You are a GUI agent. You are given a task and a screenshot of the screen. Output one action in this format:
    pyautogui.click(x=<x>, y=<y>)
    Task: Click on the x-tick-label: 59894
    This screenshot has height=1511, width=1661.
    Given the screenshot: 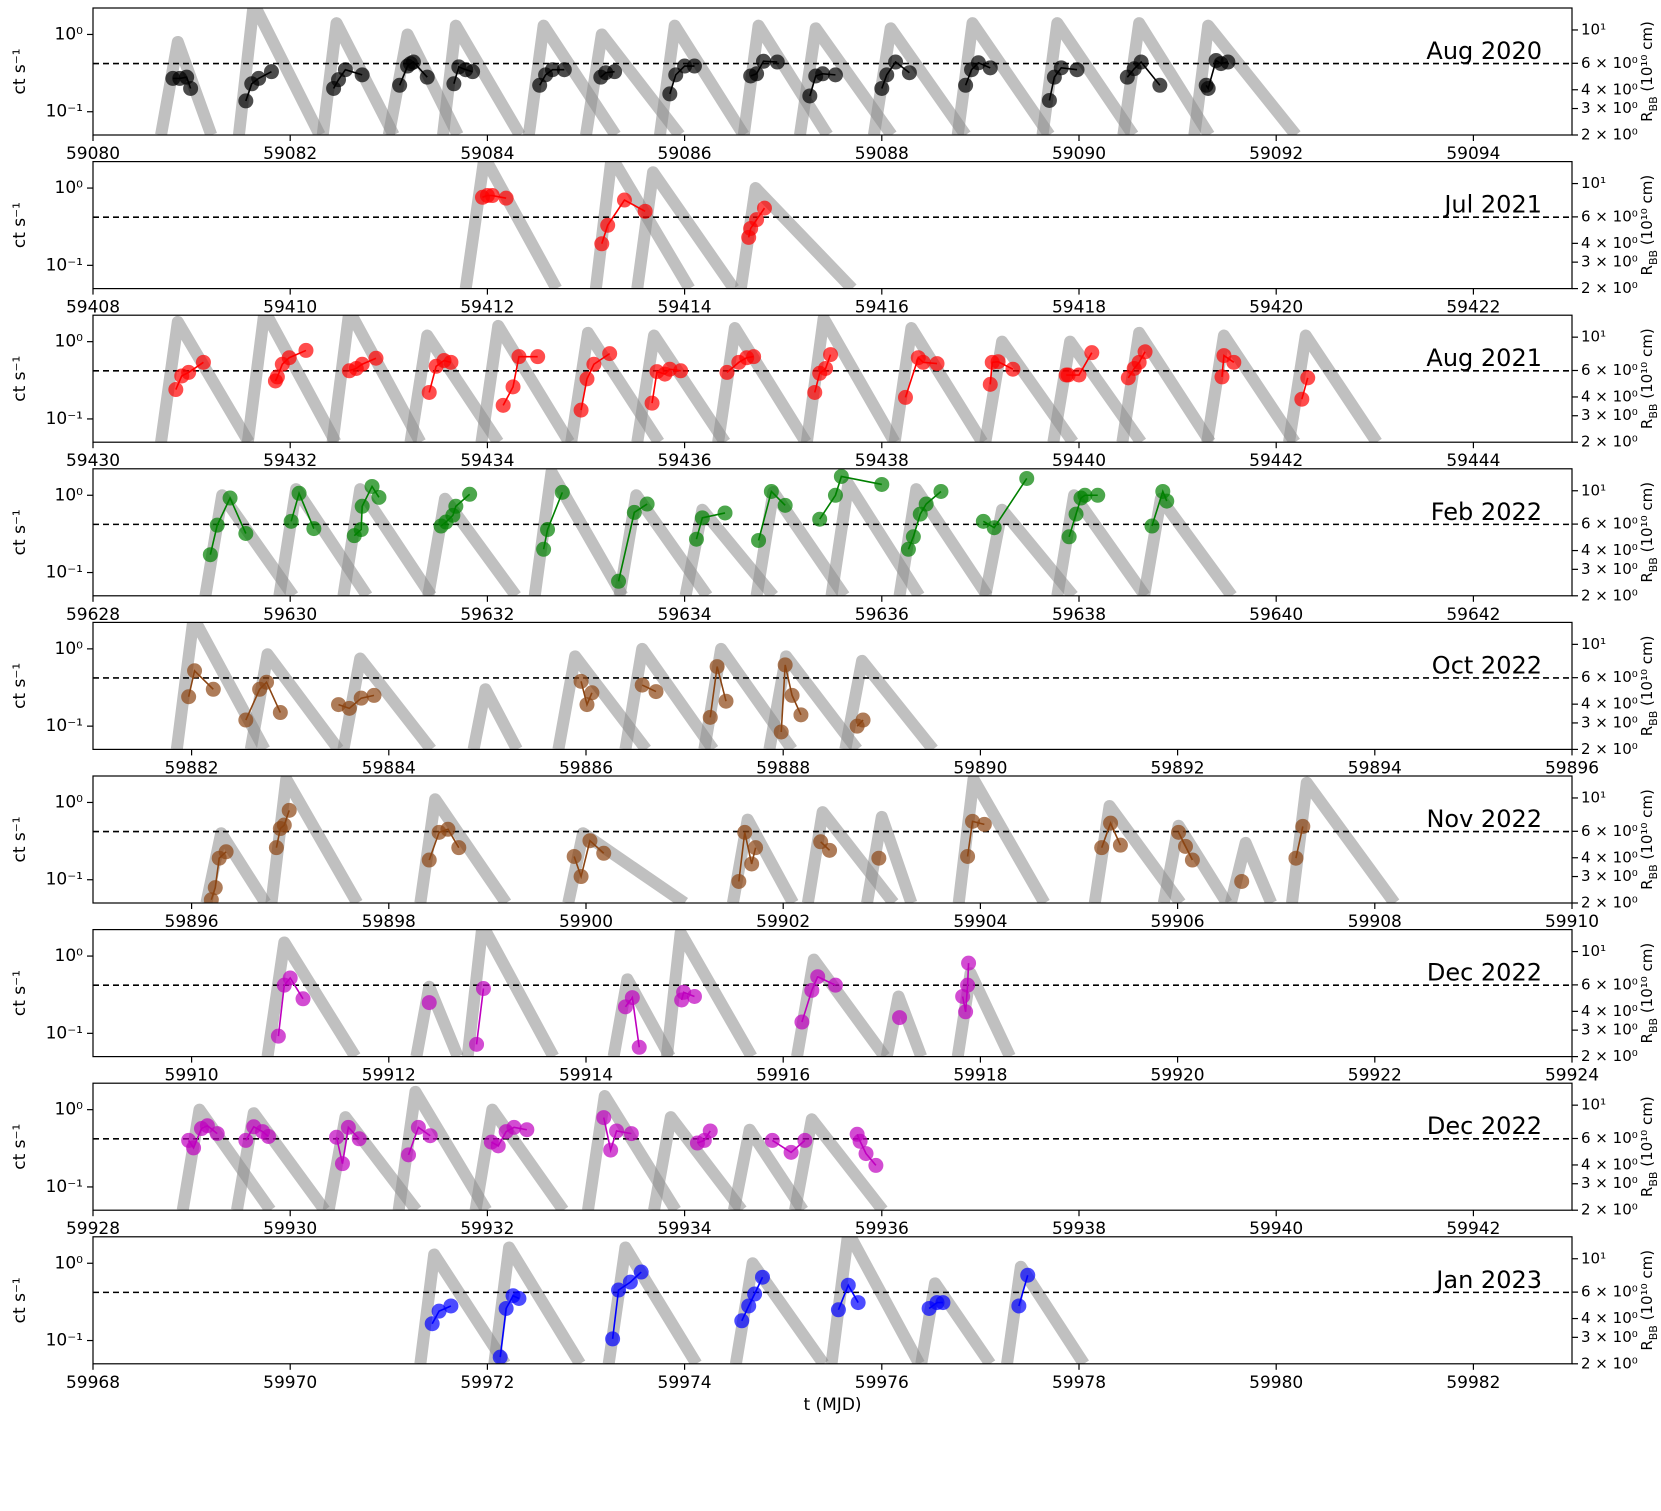 What is the action you would take?
    pyautogui.click(x=1375, y=768)
    